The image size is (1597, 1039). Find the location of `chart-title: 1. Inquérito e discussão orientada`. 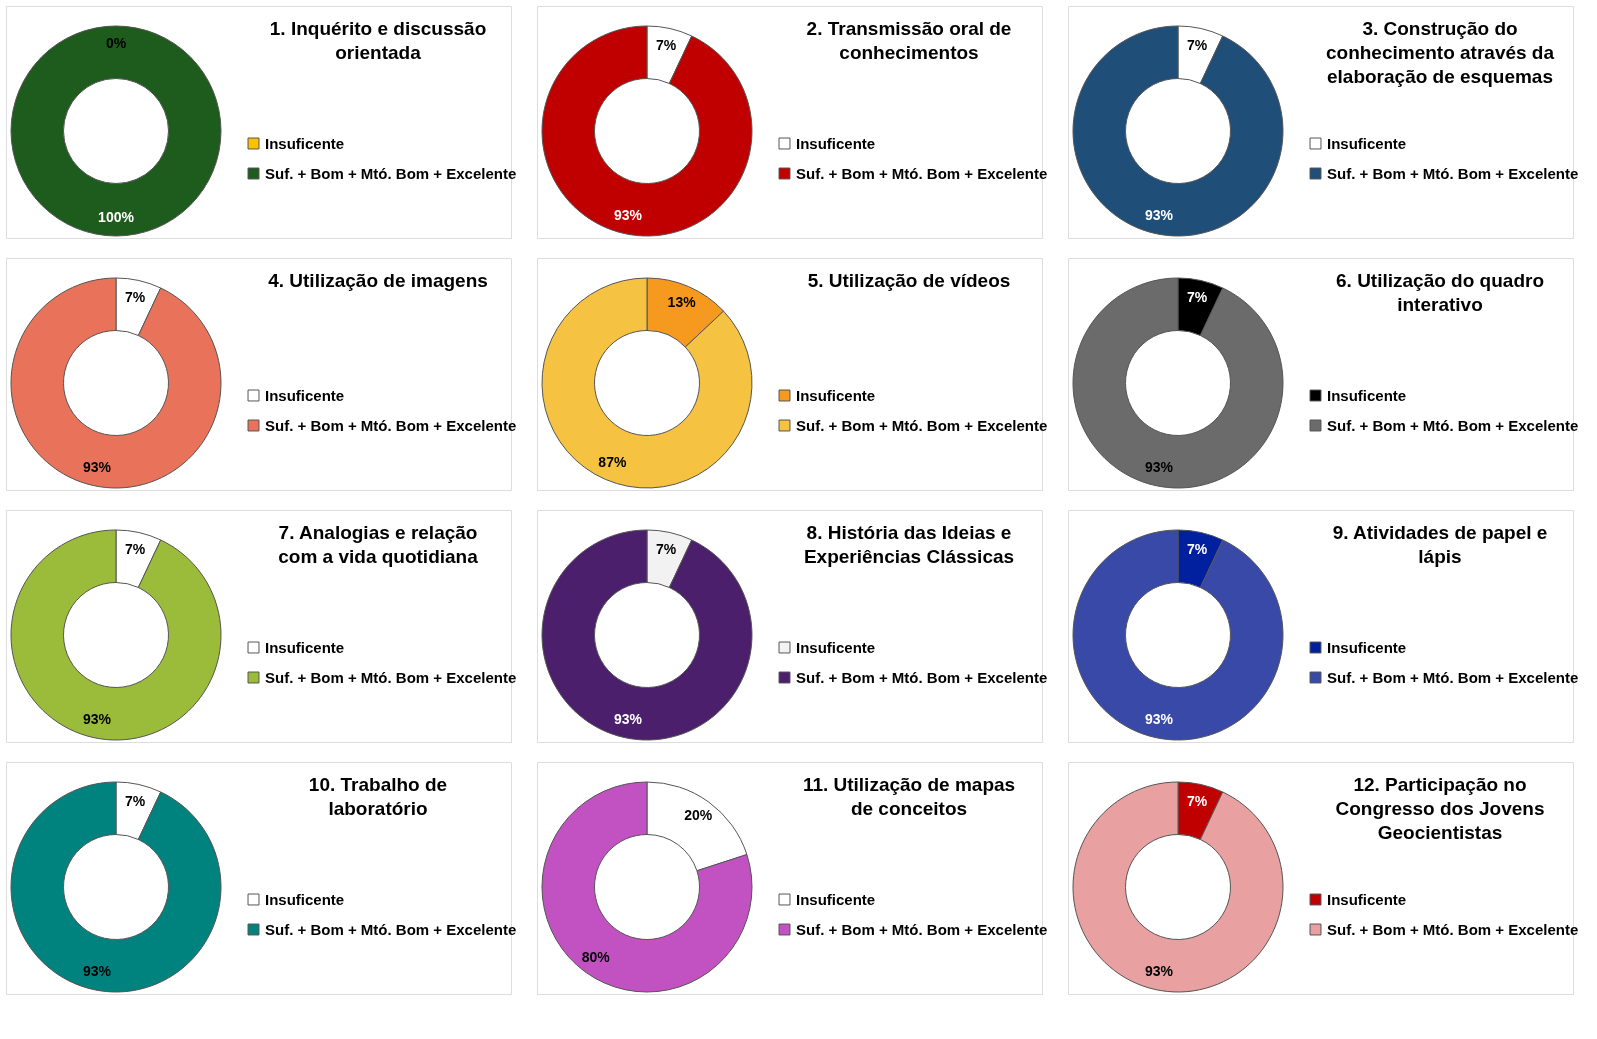

chart-title: 1. Inquérito e discussão orientada is located at coordinates (378, 40).